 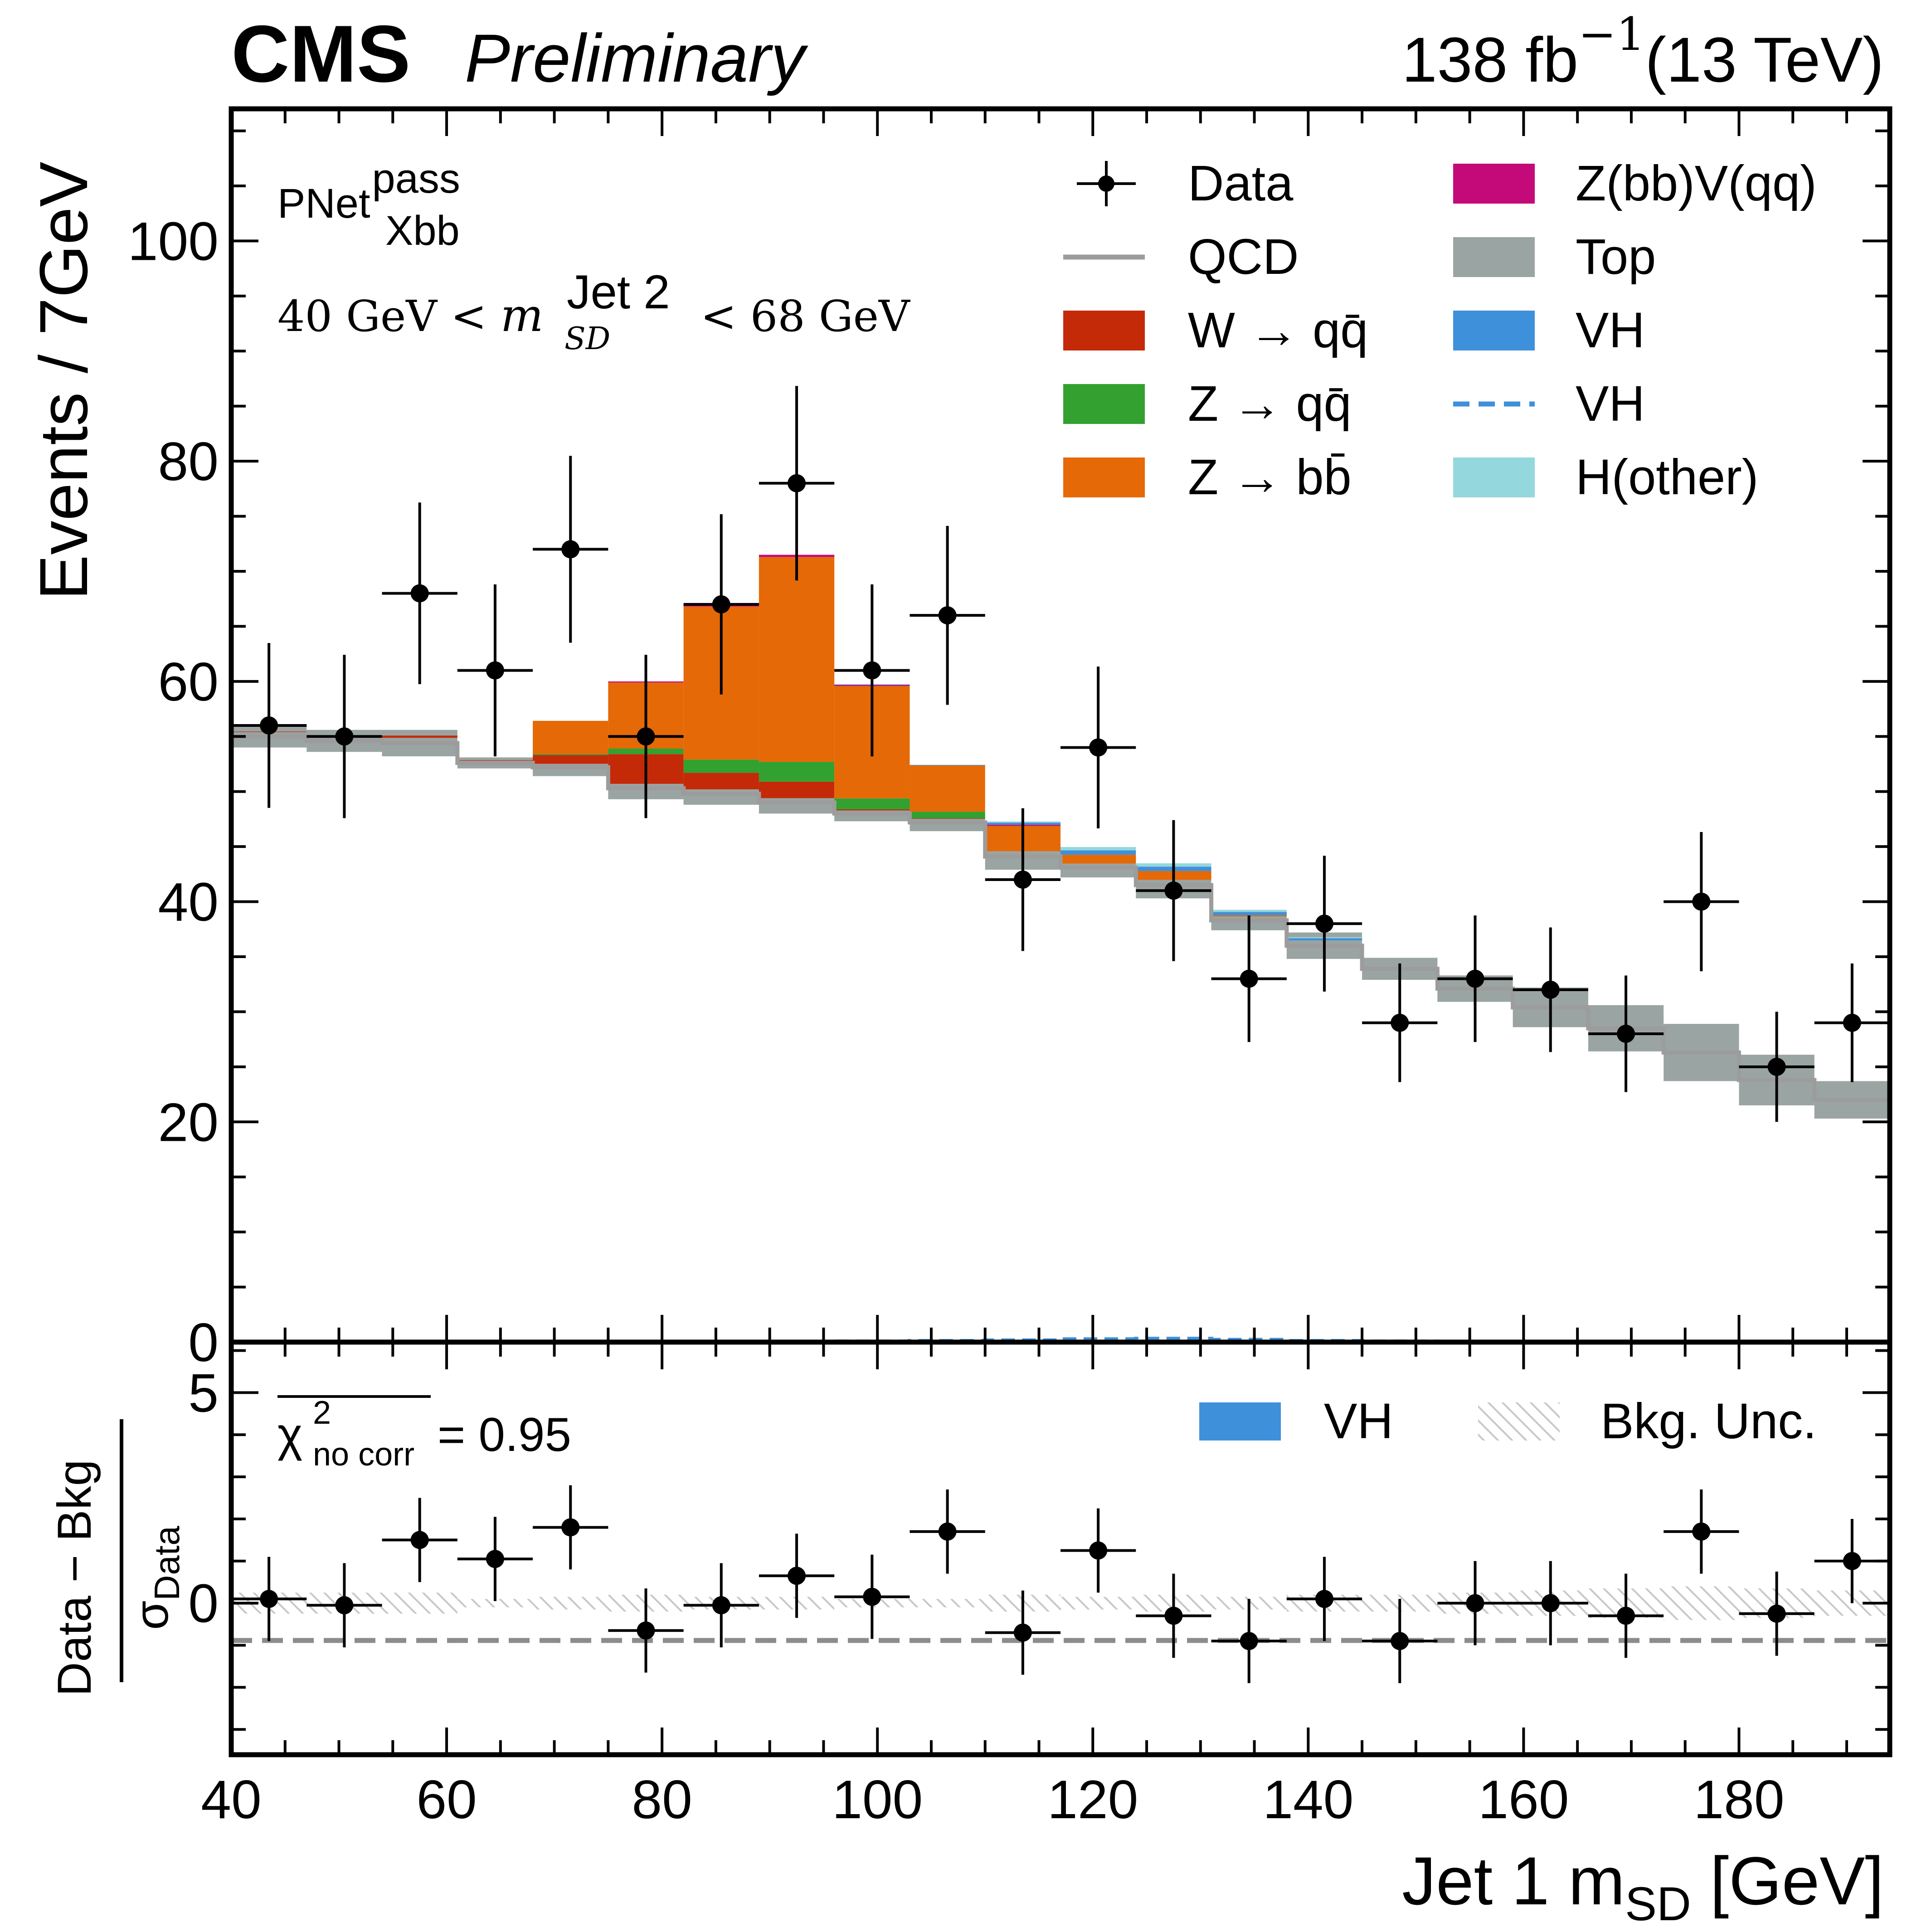 What do you see at coordinates (505, 1434) in the screenshot?
I see `chi2-value: = 0.95` at bounding box center [505, 1434].